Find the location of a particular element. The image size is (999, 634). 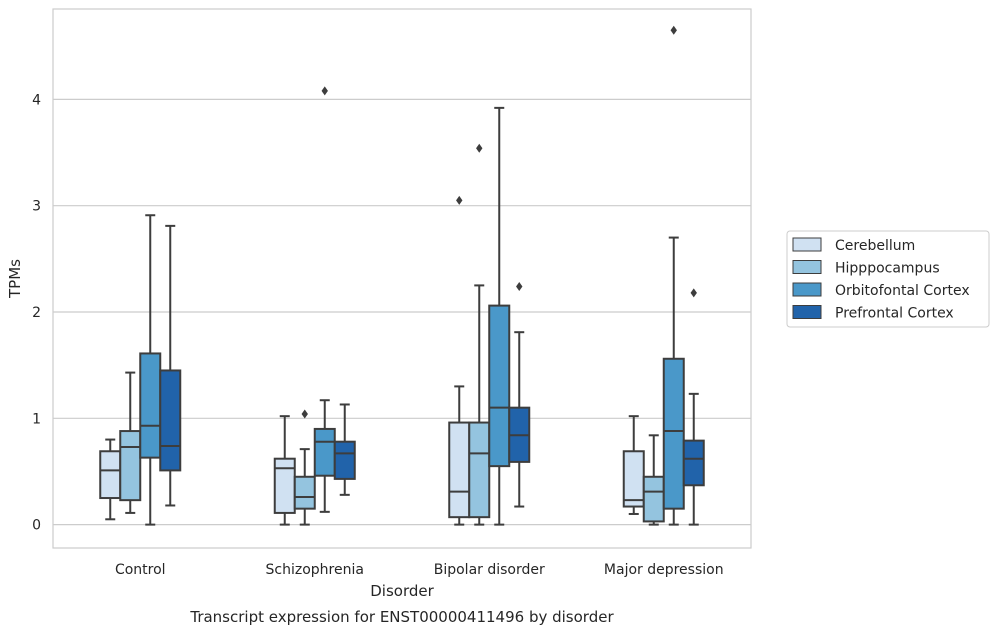

x-tick-label: Major depression is located at coordinates (664, 570).